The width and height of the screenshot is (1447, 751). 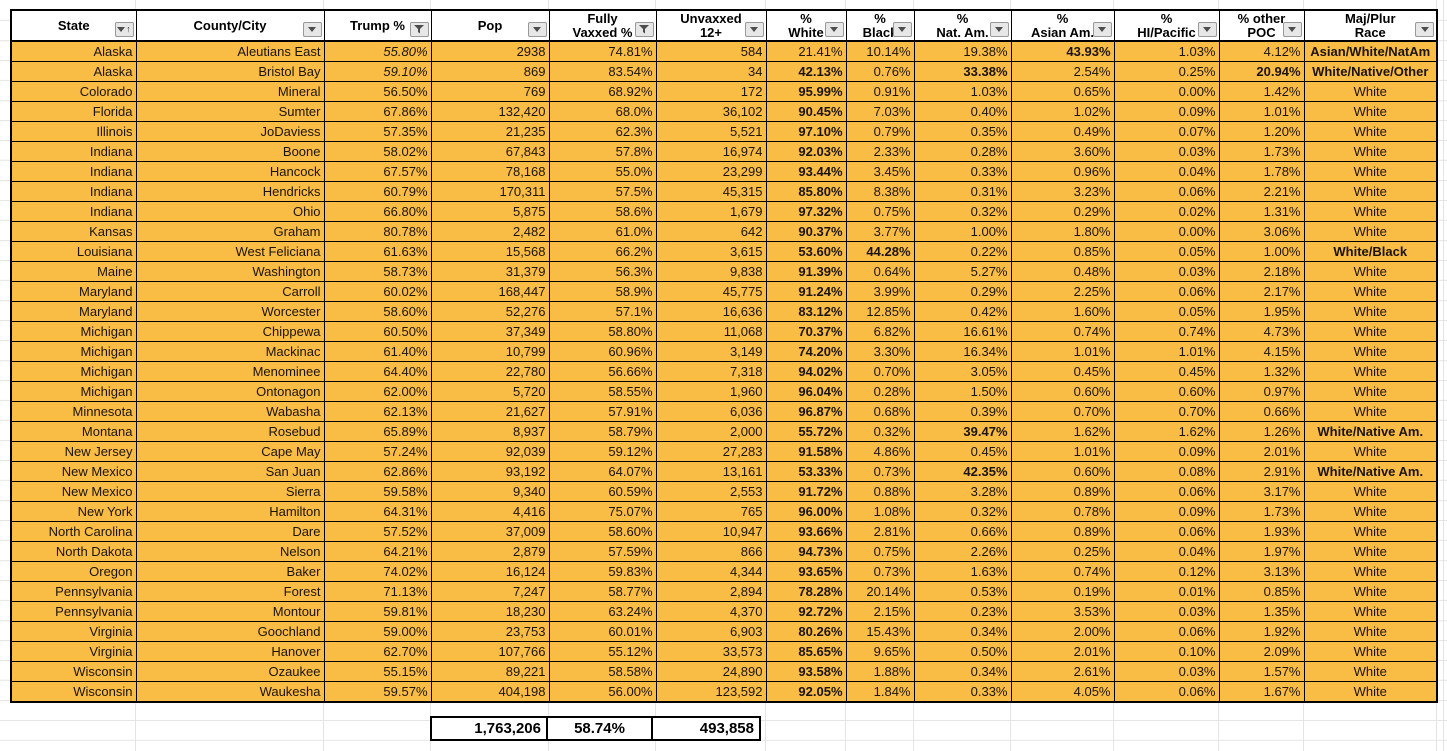 What do you see at coordinates (711, 171) in the screenshot?
I see `cell-unvaxxed_12plus: 23,299` at bounding box center [711, 171].